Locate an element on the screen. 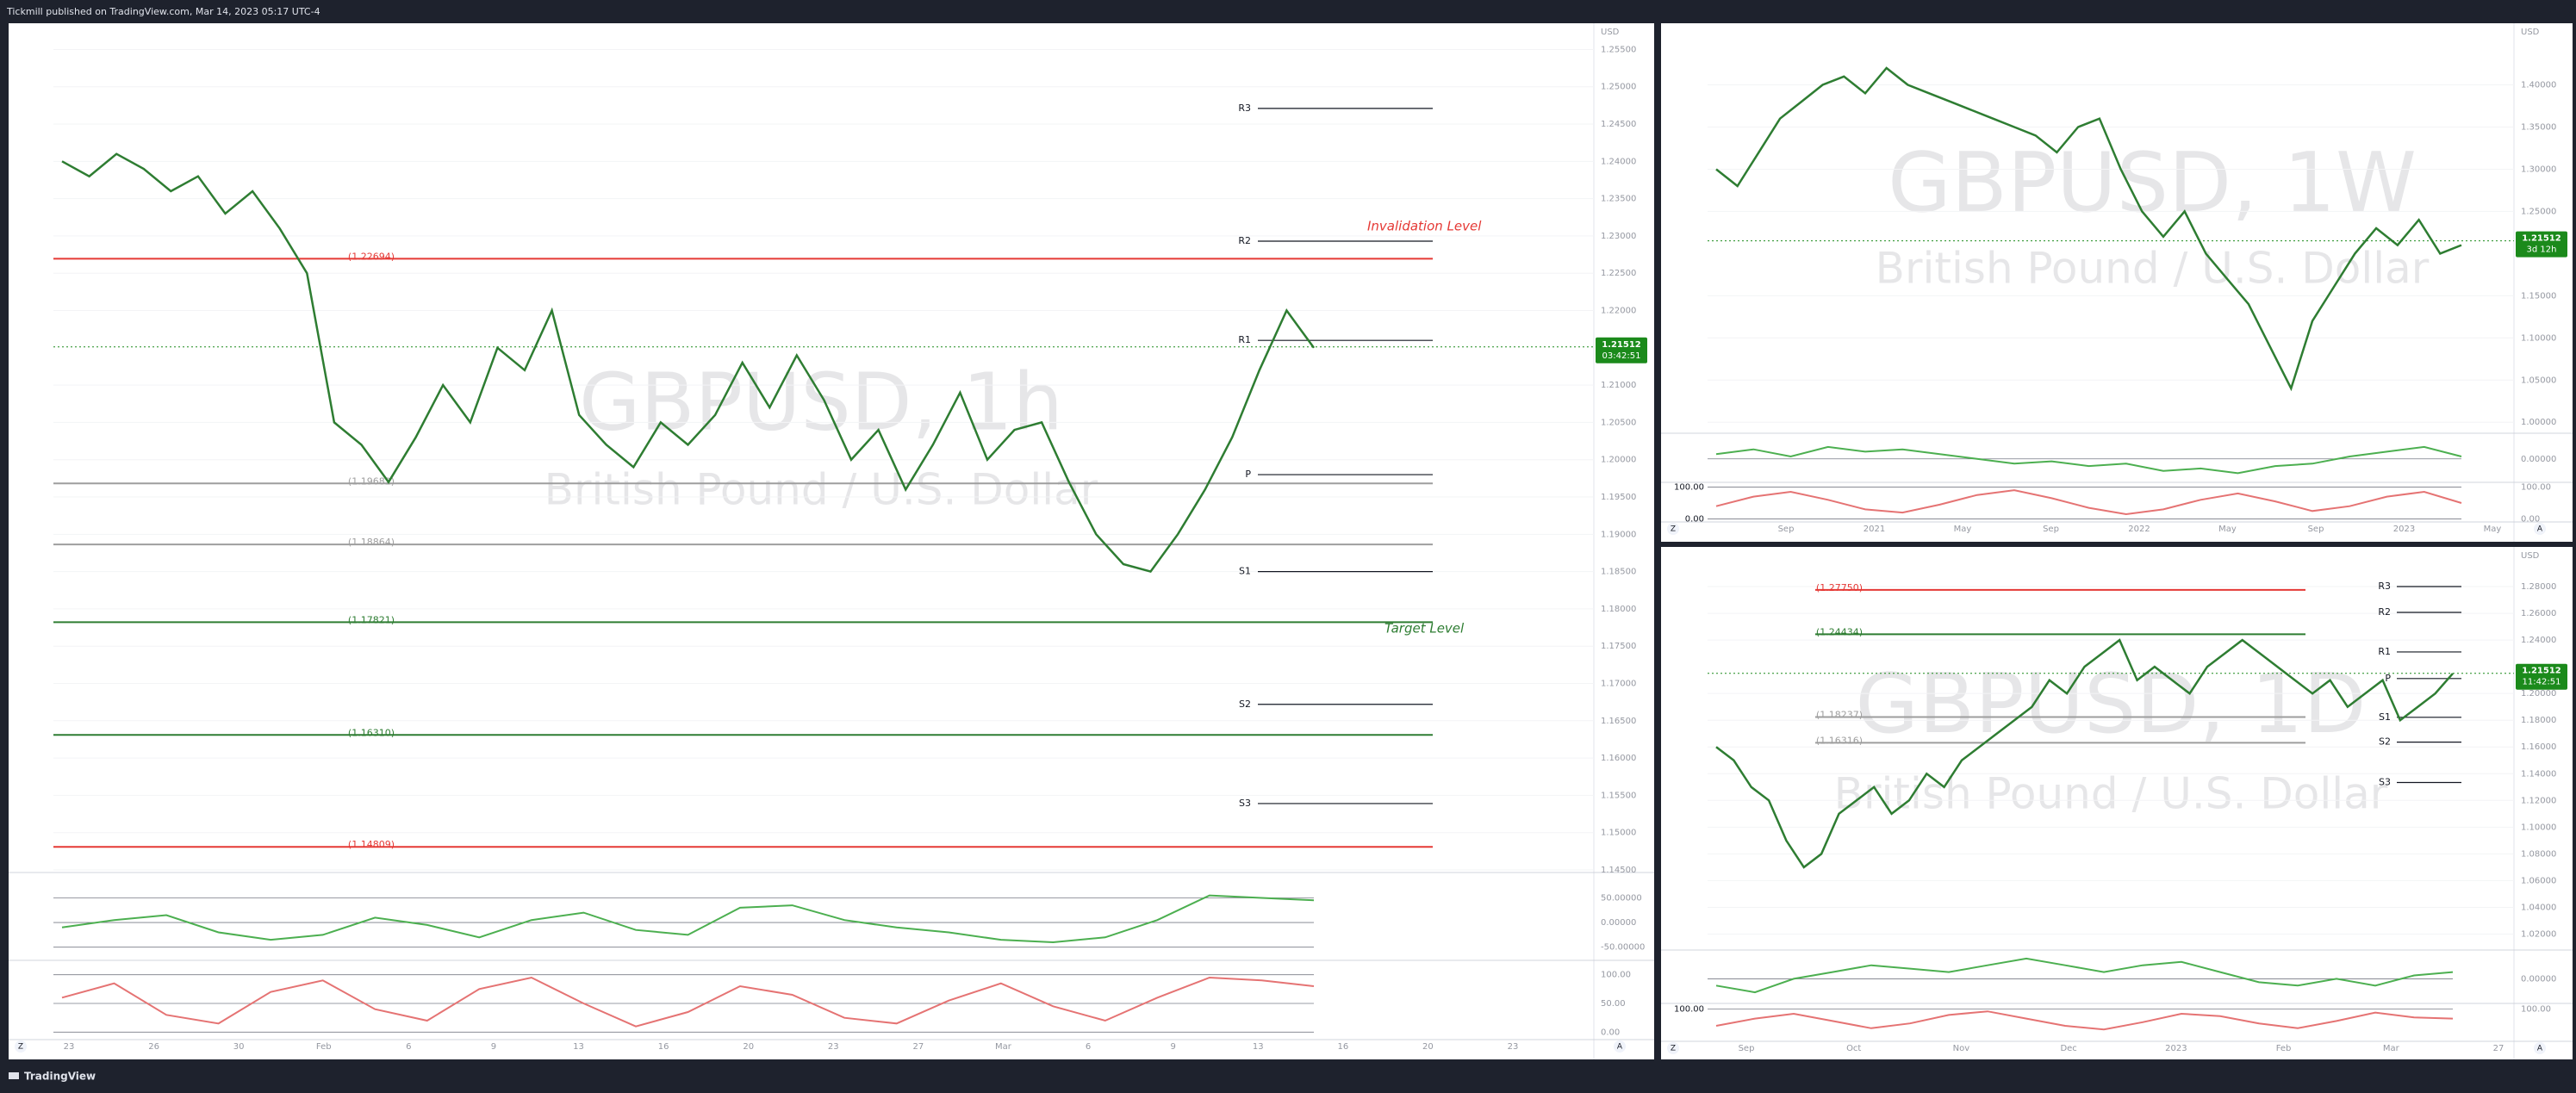  price-tick-label: 1.15000 is located at coordinates (2539, 296).